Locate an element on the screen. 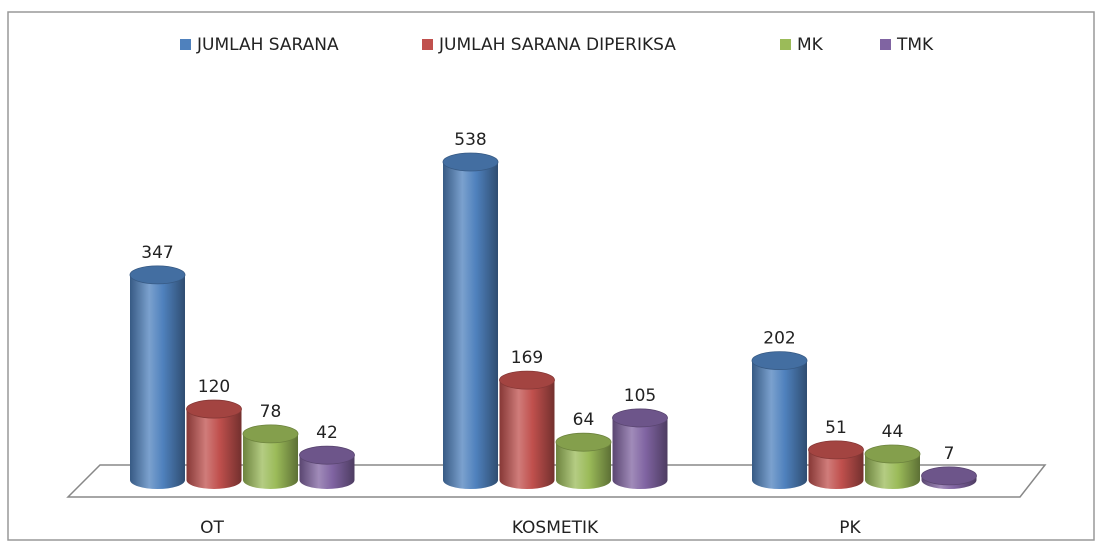  data-label: 120 is located at coordinates (214, 387).